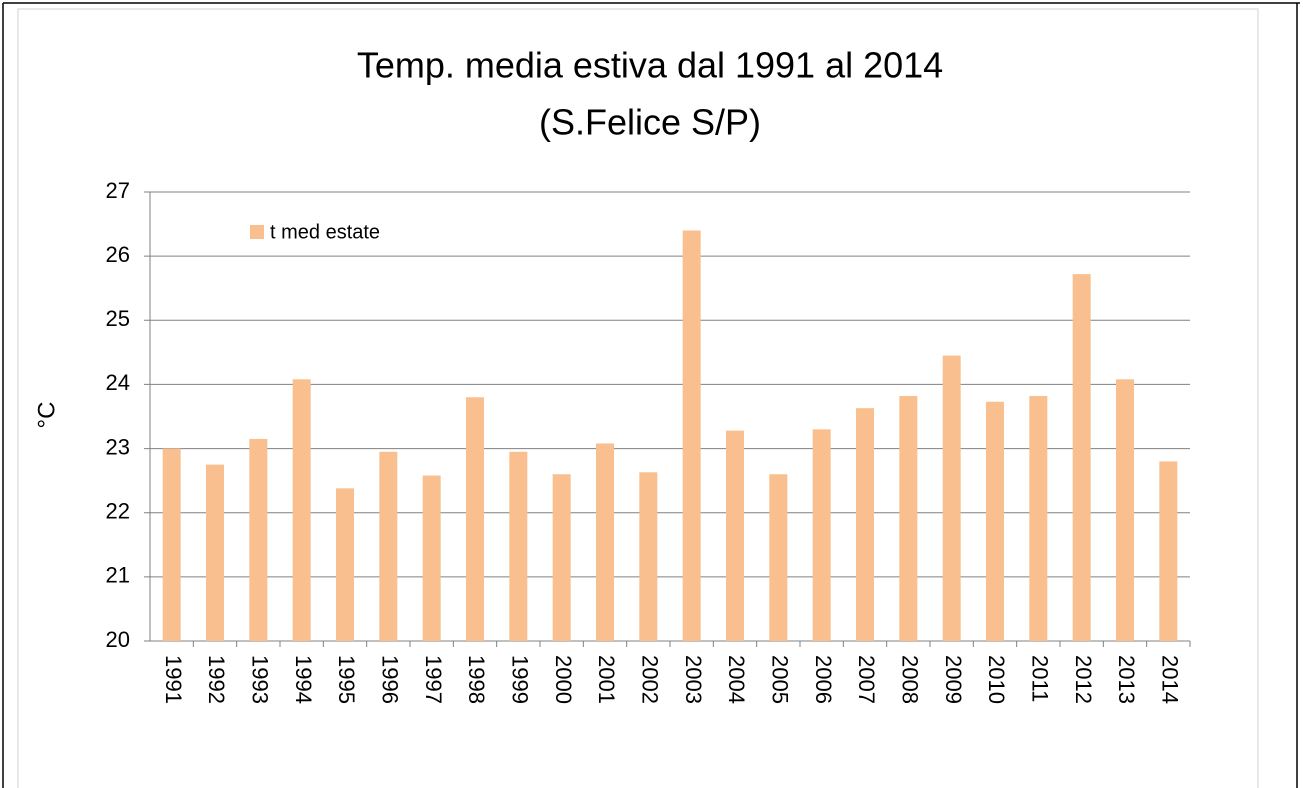 Image resolution: width=1303 pixels, height=788 pixels. Describe the element at coordinates (693, 679) in the screenshot. I see `x-tick-label: 2003` at that location.